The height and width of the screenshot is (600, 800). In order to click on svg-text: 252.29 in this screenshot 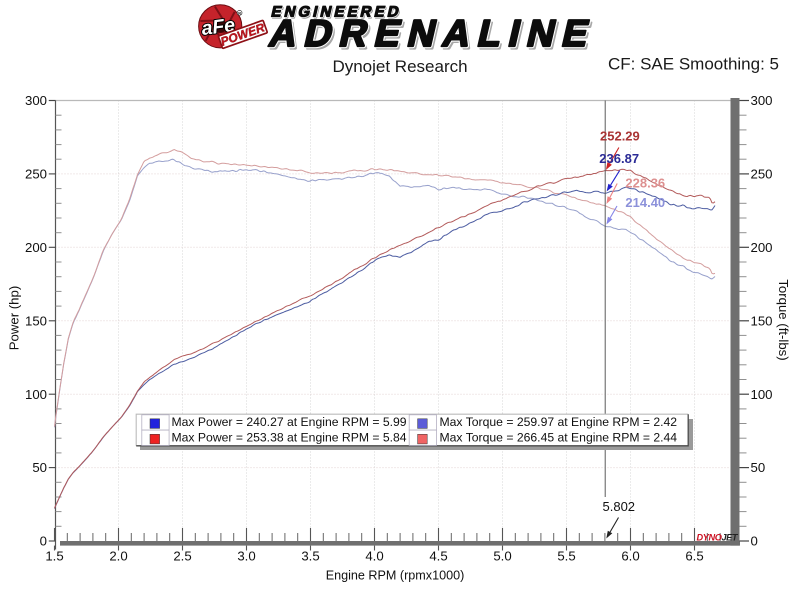, I will do `click(620, 136)`.